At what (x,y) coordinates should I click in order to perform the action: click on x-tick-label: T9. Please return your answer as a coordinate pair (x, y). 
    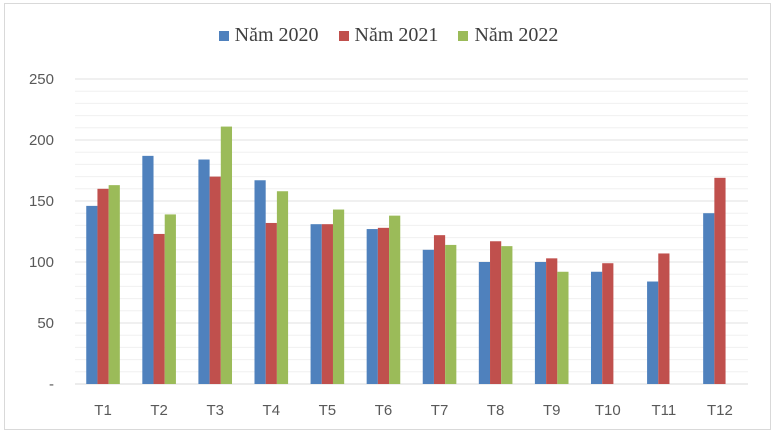
    Looking at the image, I should click on (552, 410).